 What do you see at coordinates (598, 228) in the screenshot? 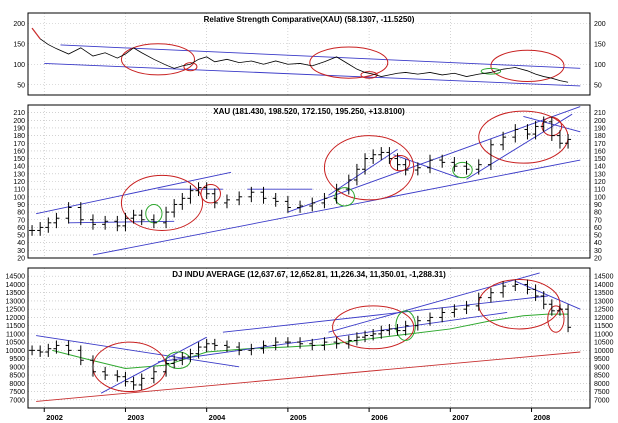
I see `xau-y-tick-right: 60` at bounding box center [598, 228].